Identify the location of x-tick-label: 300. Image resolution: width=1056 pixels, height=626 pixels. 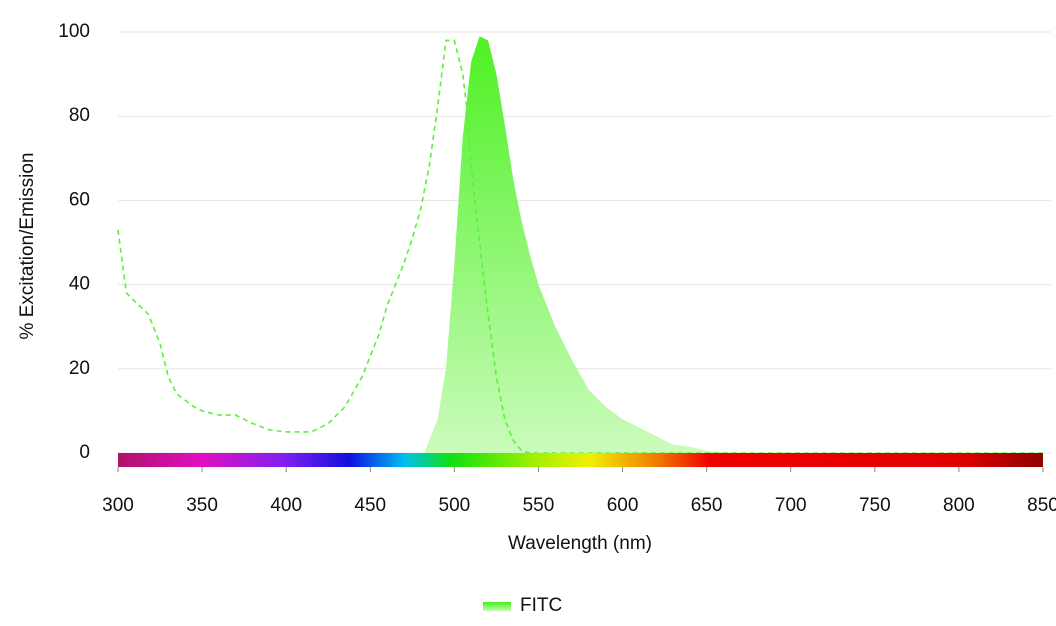
(118, 505).